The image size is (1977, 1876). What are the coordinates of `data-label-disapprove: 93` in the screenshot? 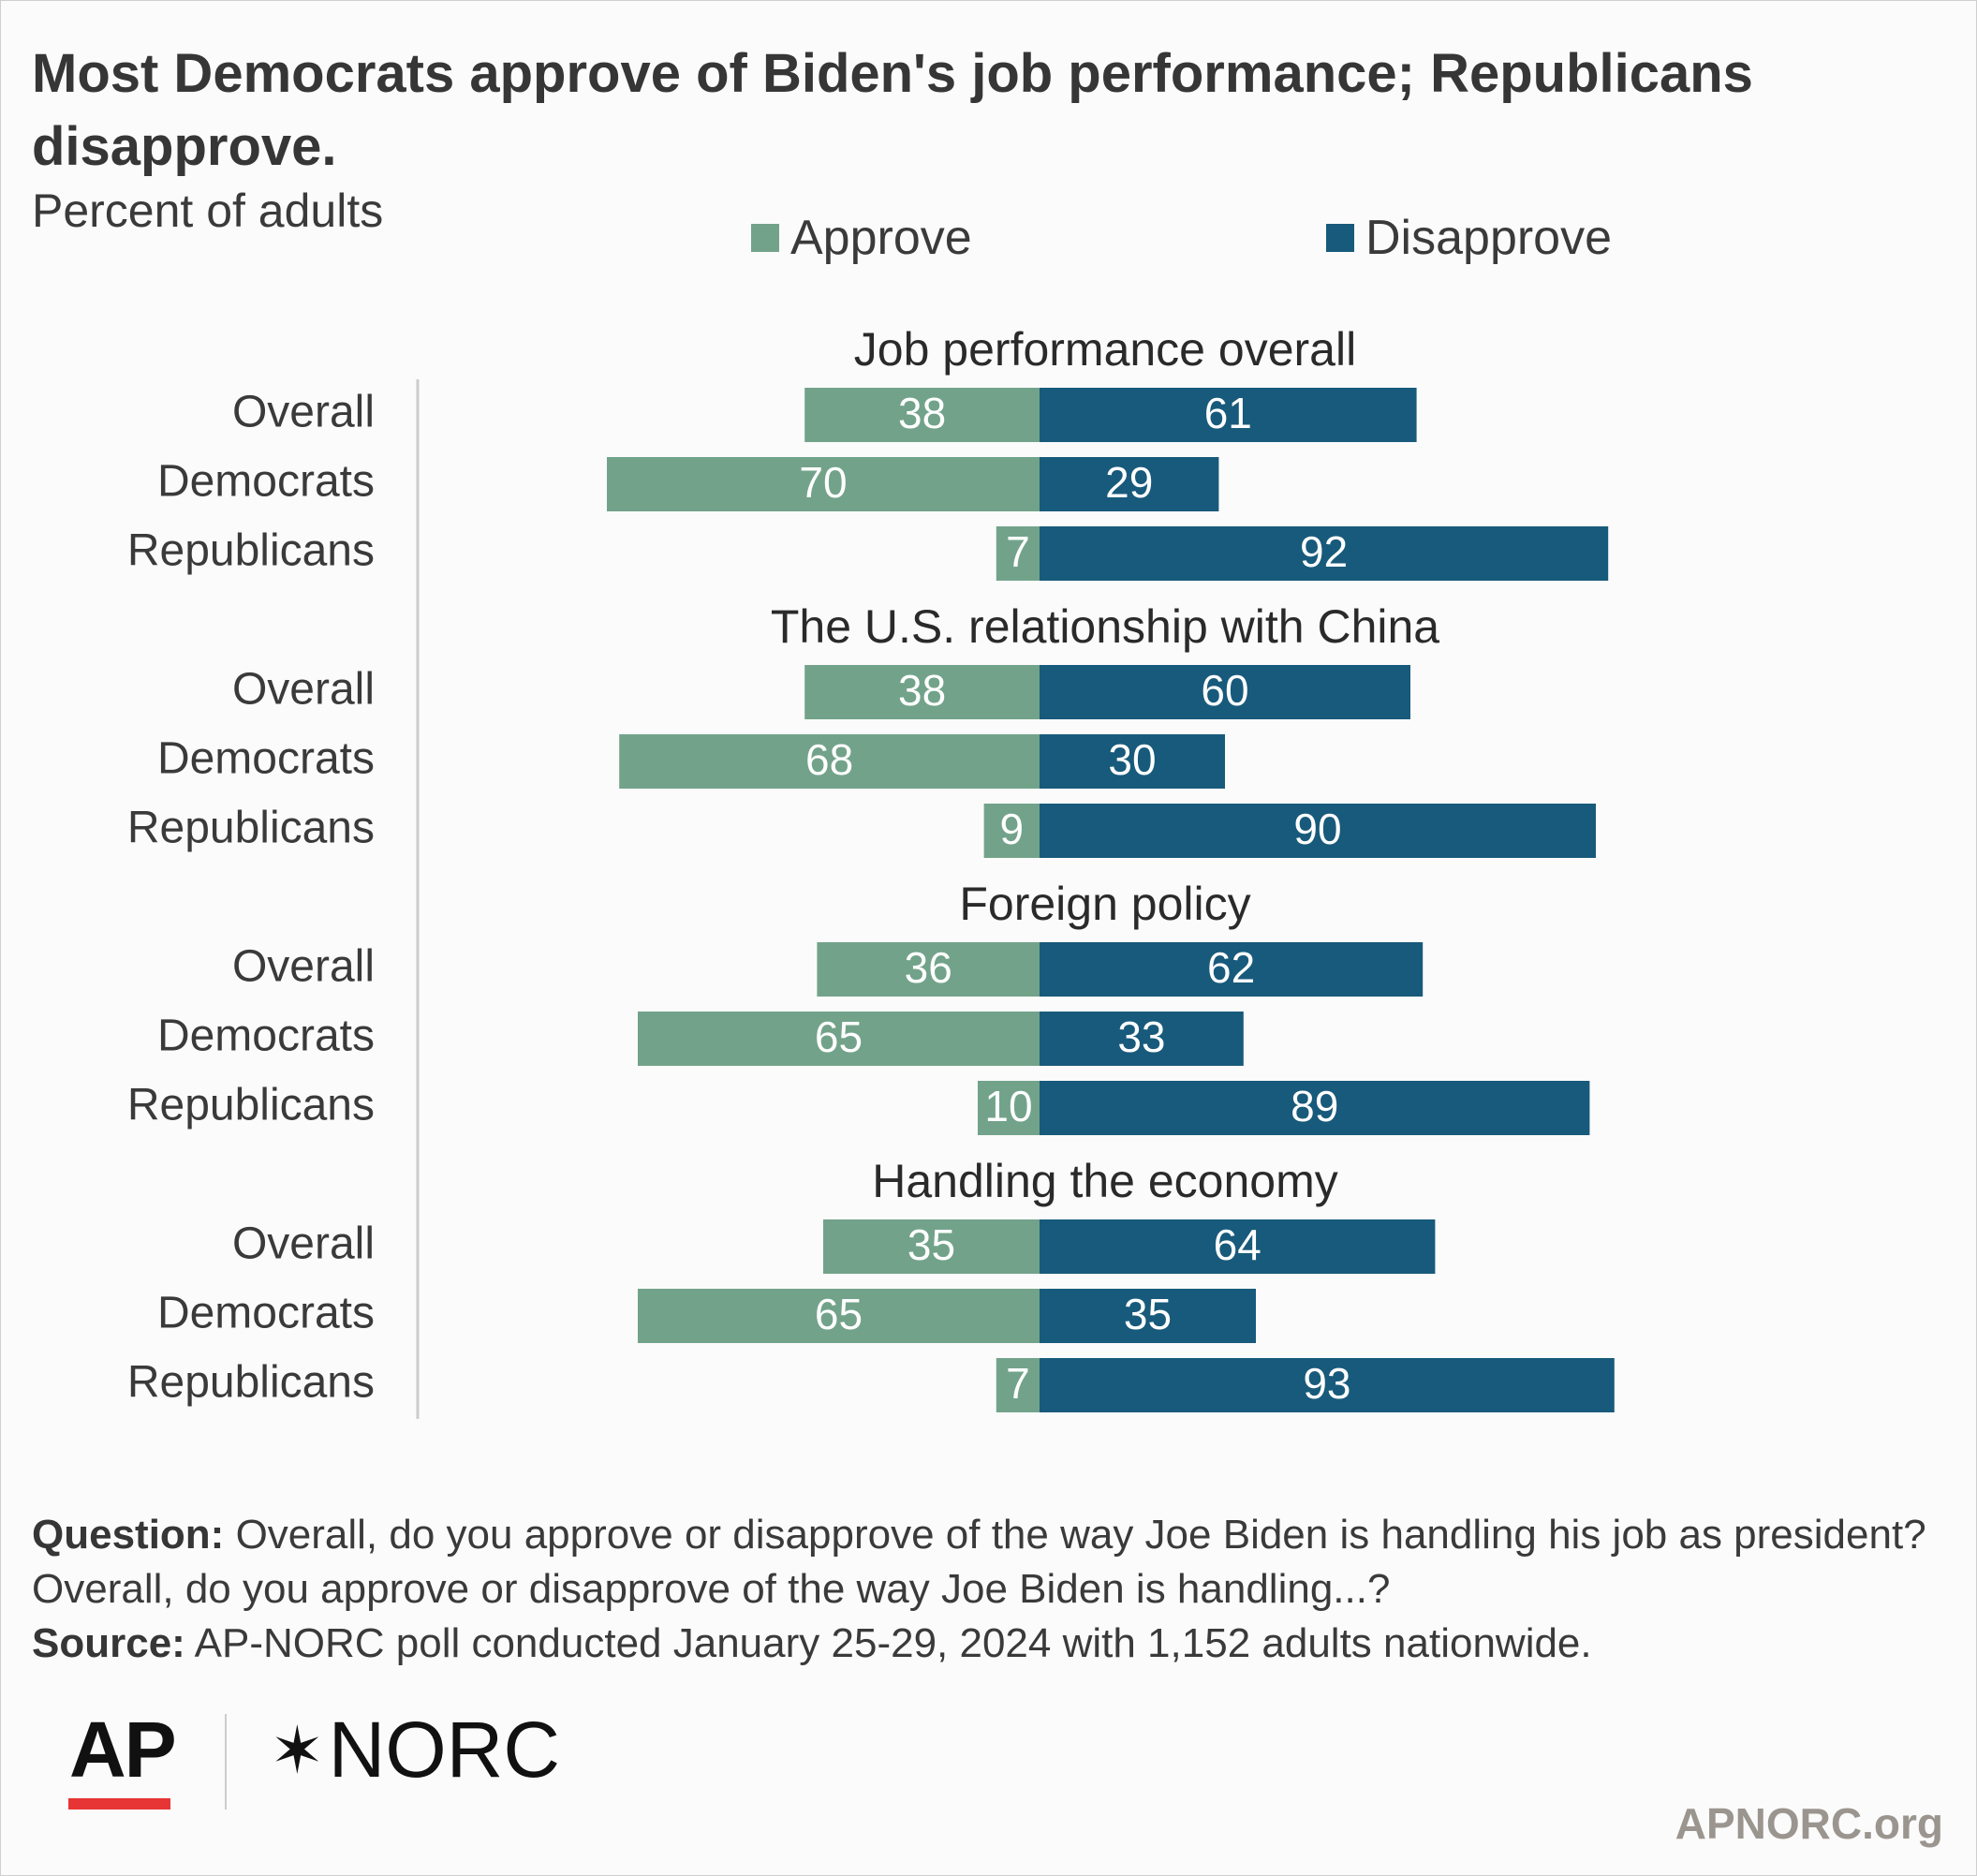 It's located at (1326, 1383).